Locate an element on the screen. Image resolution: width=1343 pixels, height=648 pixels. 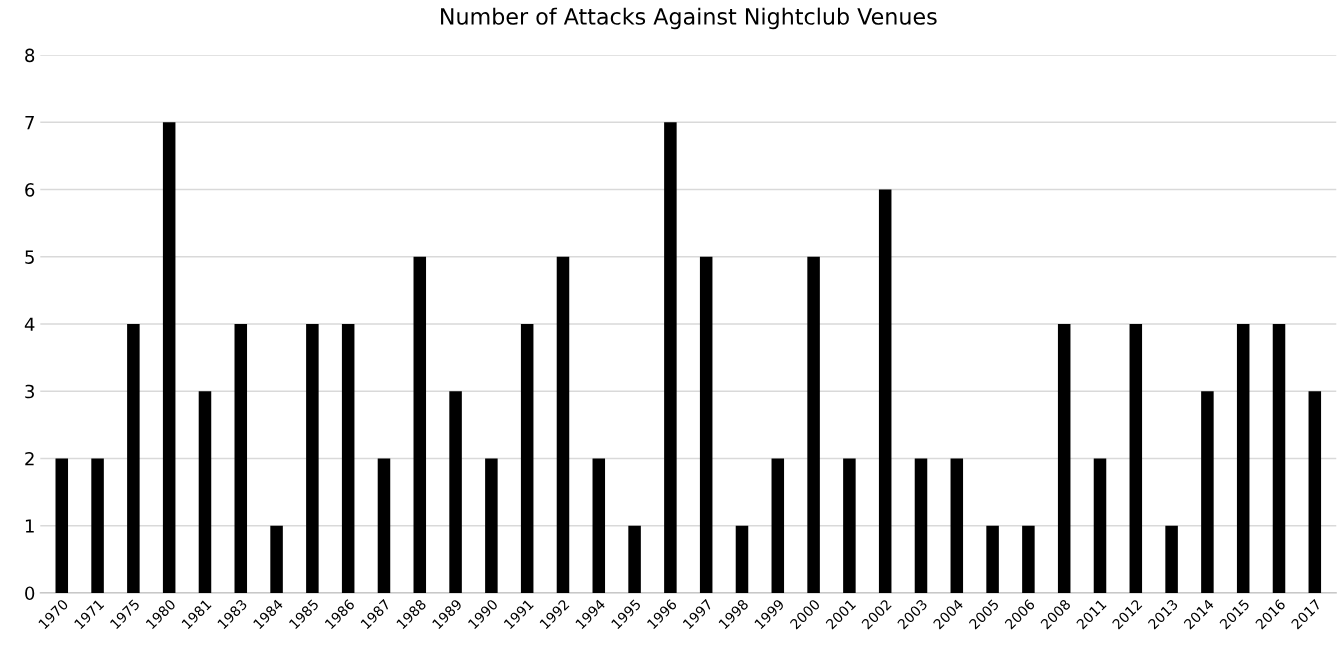
chart-title: Number of Attacks Against Nightclub Venues is located at coordinates (689, 18).